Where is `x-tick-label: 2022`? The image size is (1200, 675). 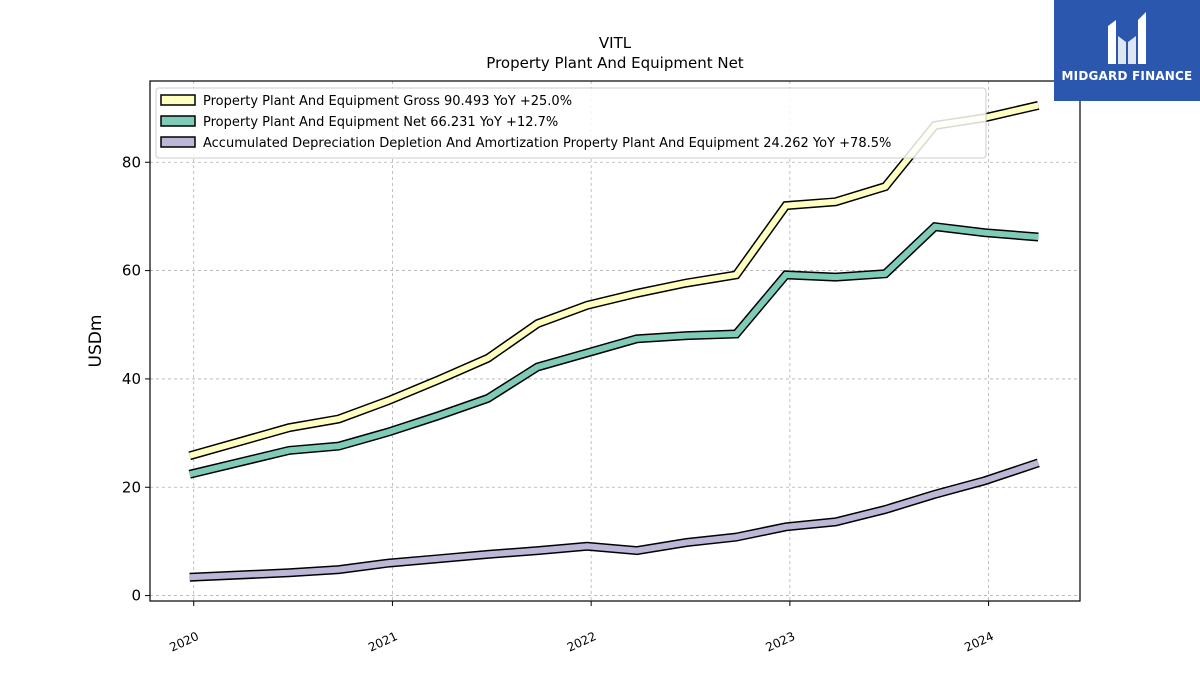 x-tick-label: 2022 is located at coordinates (582, 642).